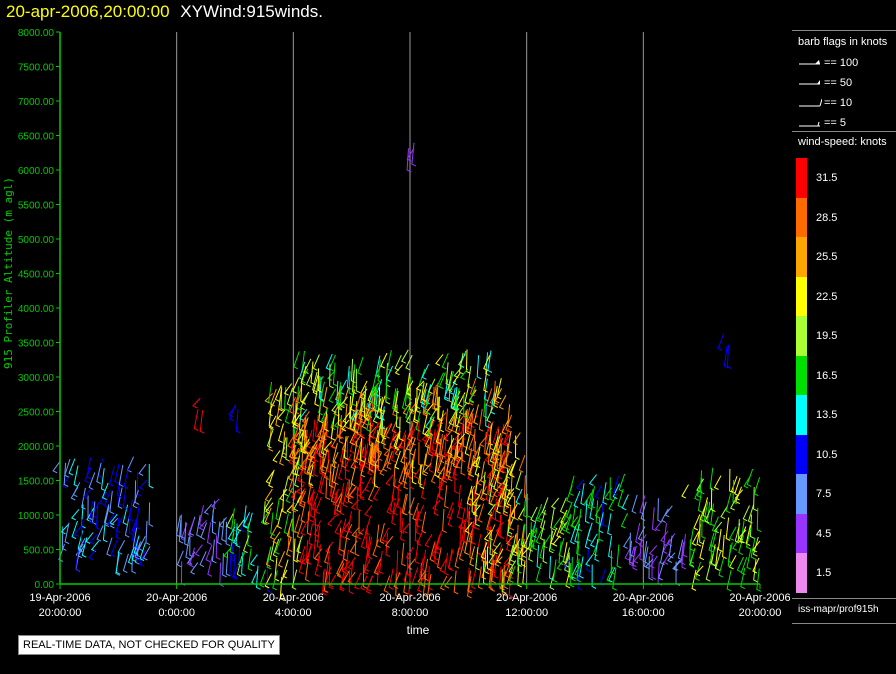  Describe the element at coordinates (59, 598) in the screenshot. I see `x-tick-label: 19-Apr-2006` at that location.